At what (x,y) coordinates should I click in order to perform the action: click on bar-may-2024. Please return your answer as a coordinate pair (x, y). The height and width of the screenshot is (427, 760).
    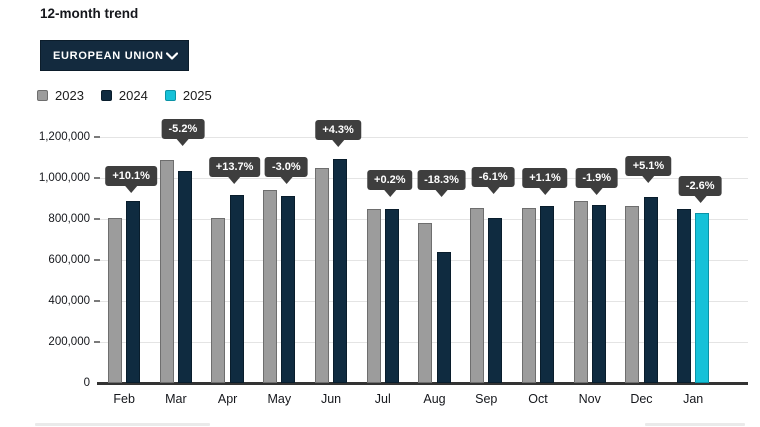
    Looking at the image, I should click on (288, 289).